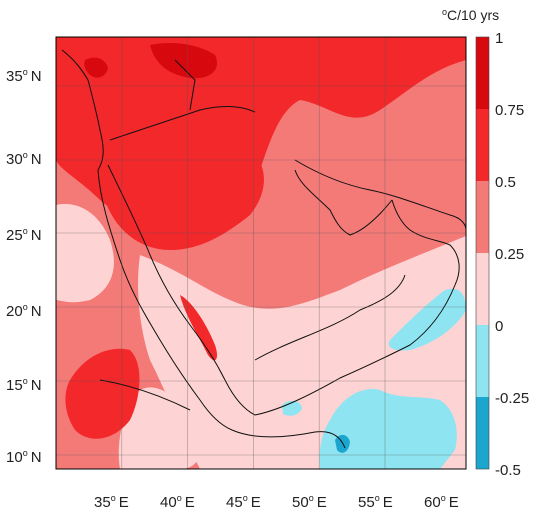 The height and width of the screenshot is (518, 550). What do you see at coordinates (25, 307) in the screenshot?
I see `lat-deg-20: o` at bounding box center [25, 307].